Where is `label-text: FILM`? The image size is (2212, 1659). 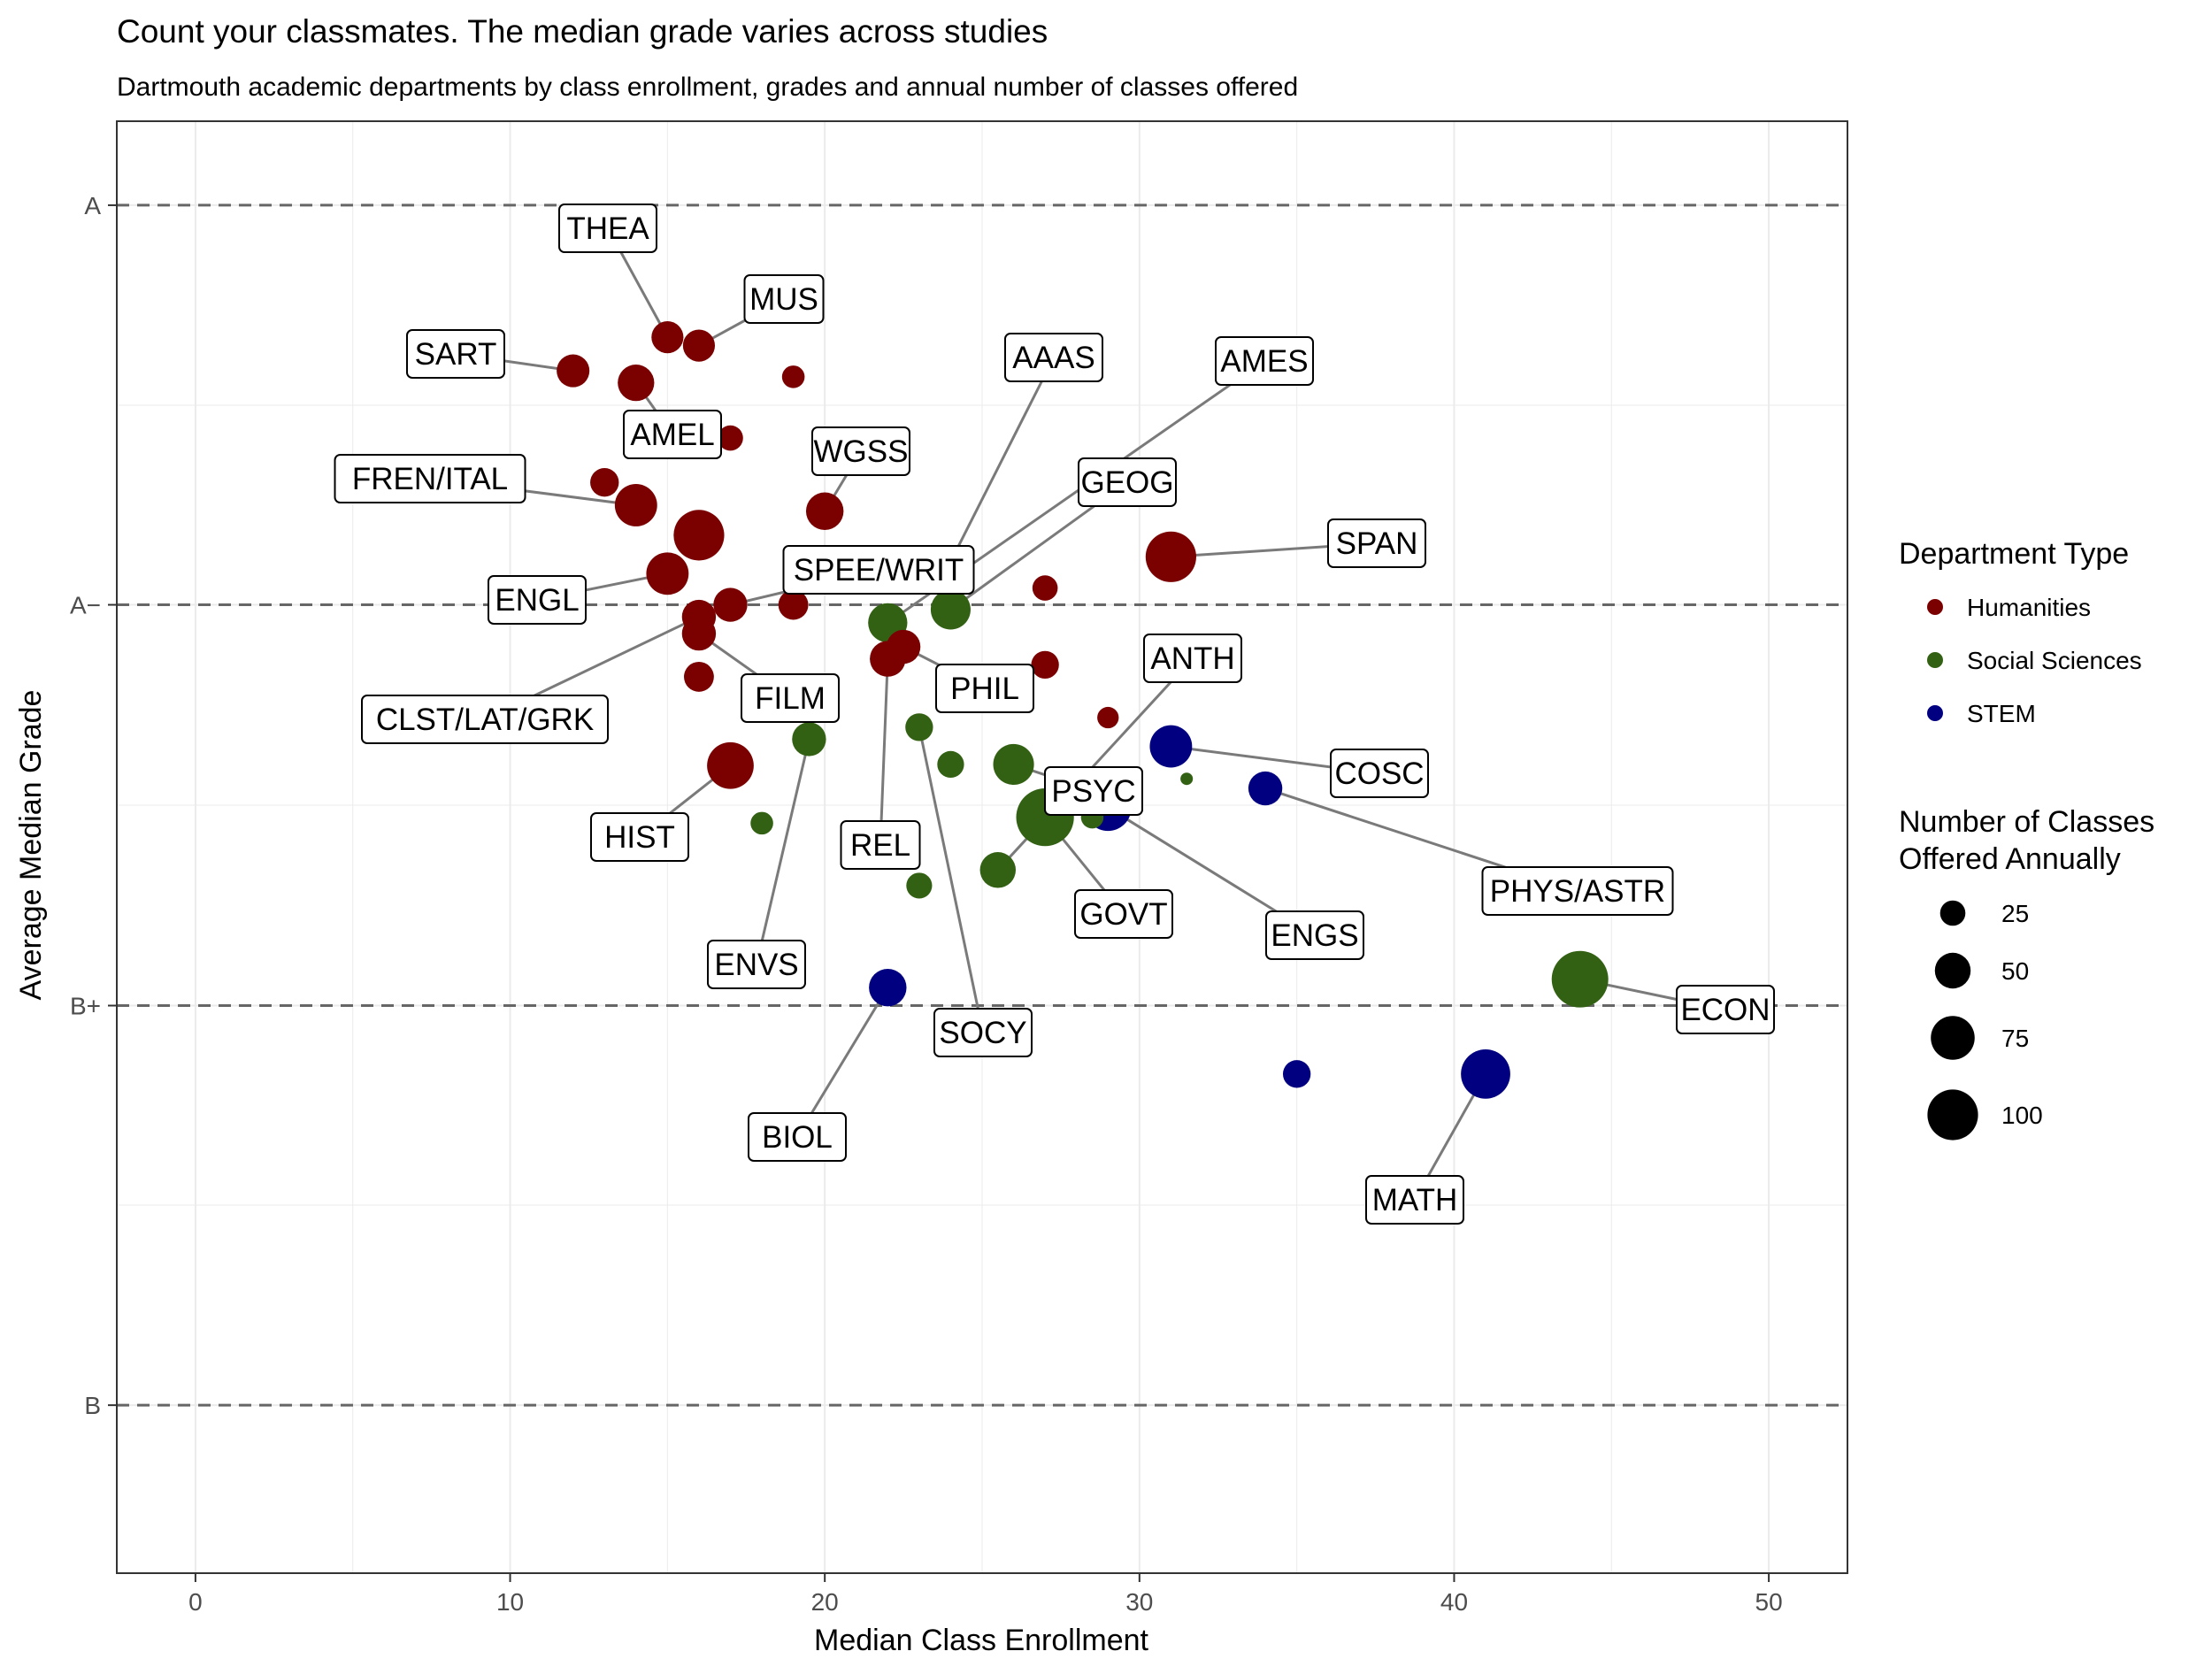 label-text: FILM is located at coordinates (790, 699).